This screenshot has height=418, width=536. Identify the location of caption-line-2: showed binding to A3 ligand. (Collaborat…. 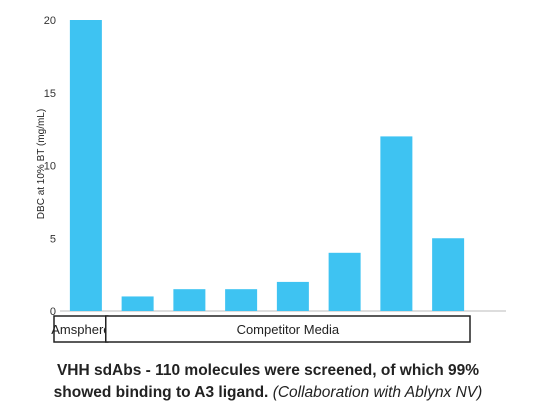
(268, 393).